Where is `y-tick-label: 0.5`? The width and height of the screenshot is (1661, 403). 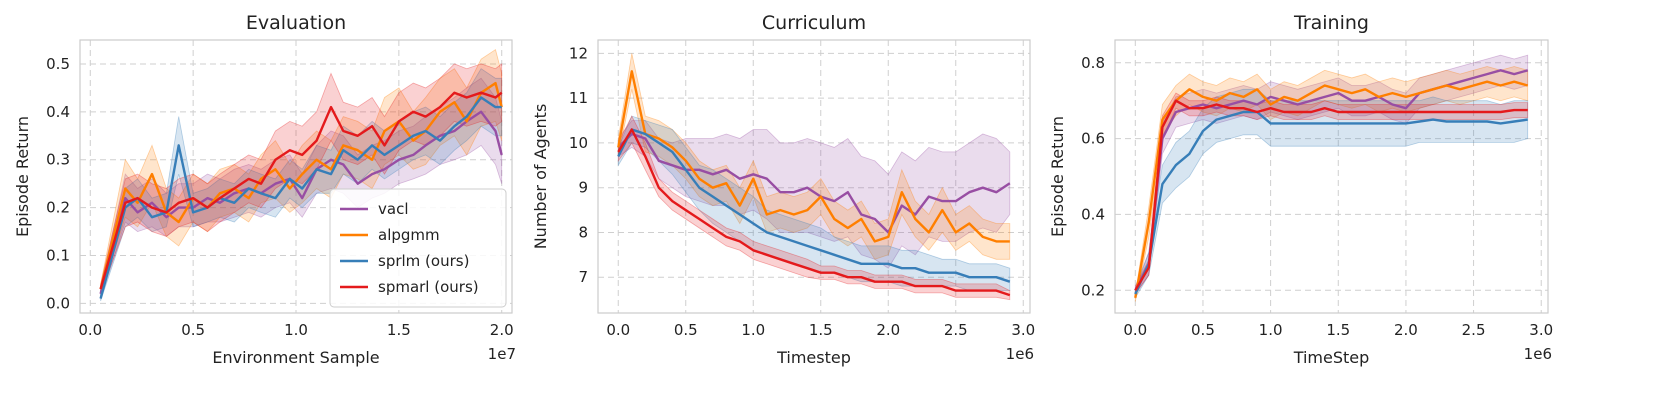 y-tick-label: 0.5 is located at coordinates (58, 64).